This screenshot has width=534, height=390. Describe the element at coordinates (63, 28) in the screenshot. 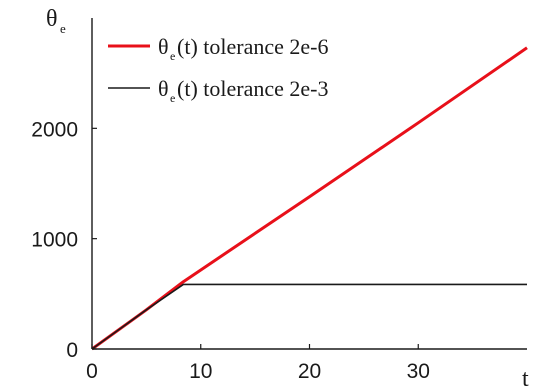

I see `y-axis-label-sub: e` at that location.